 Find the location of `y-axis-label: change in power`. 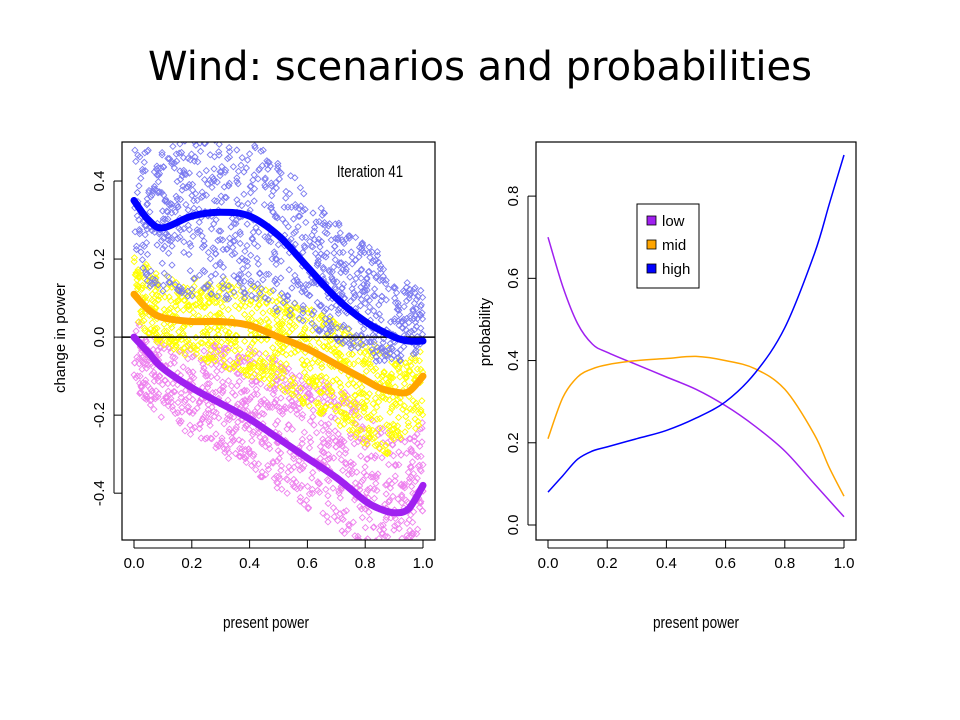

y-axis-label: change in power is located at coordinates (60, 338).